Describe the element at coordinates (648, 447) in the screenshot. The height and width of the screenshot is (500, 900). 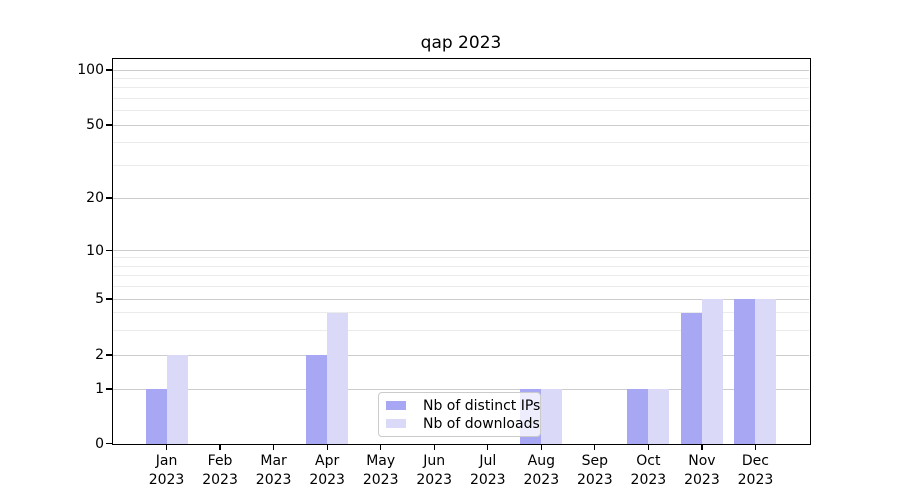
I see `x-axis-tick-oct` at that location.